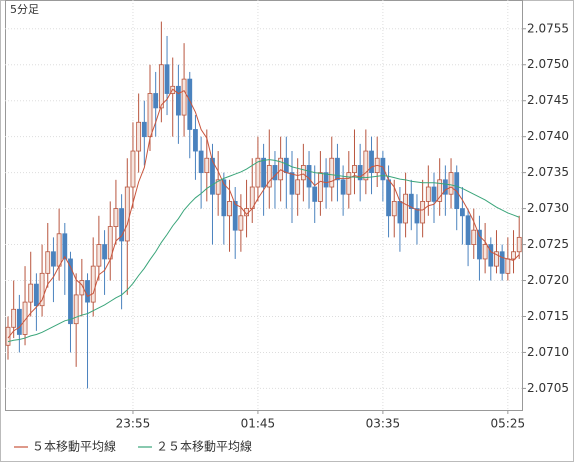 The height and width of the screenshot is (462, 574). What do you see at coordinates (548, 352) in the screenshot?
I see `y-tick-label: 2.0710` at bounding box center [548, 352].